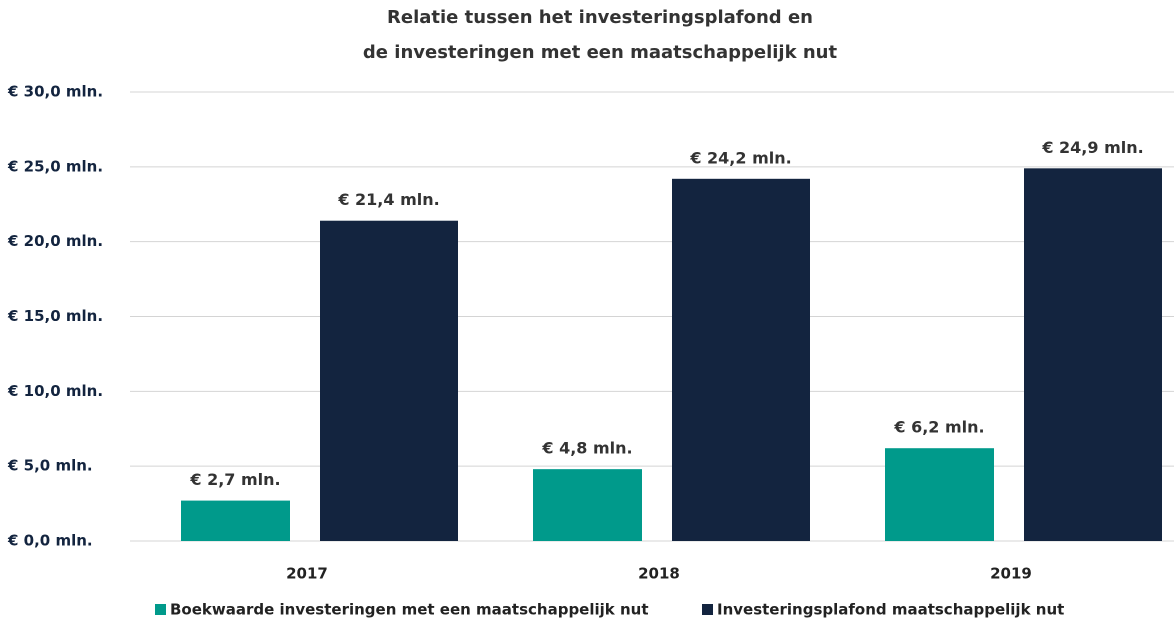 The width and height of the screenshot is (1174, 621). What do you see at coordinates (388, 199) in the screenshot?
I see `data-label: € 21,4 mln.` at bounding box center [388, 199].